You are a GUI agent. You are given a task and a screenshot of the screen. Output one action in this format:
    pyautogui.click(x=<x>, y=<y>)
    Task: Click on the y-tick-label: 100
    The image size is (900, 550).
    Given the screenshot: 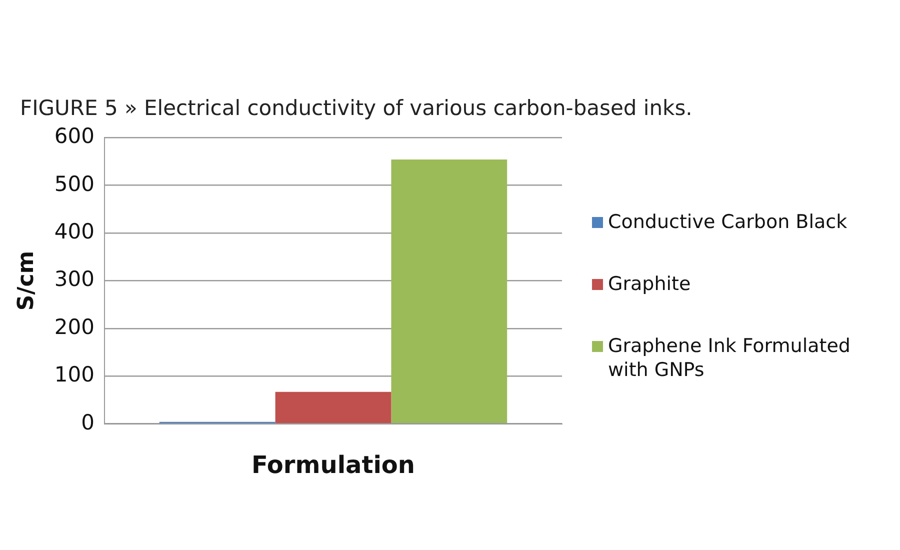 What is the action you would take?
    pyautogui.click(x=74, y=374)
    